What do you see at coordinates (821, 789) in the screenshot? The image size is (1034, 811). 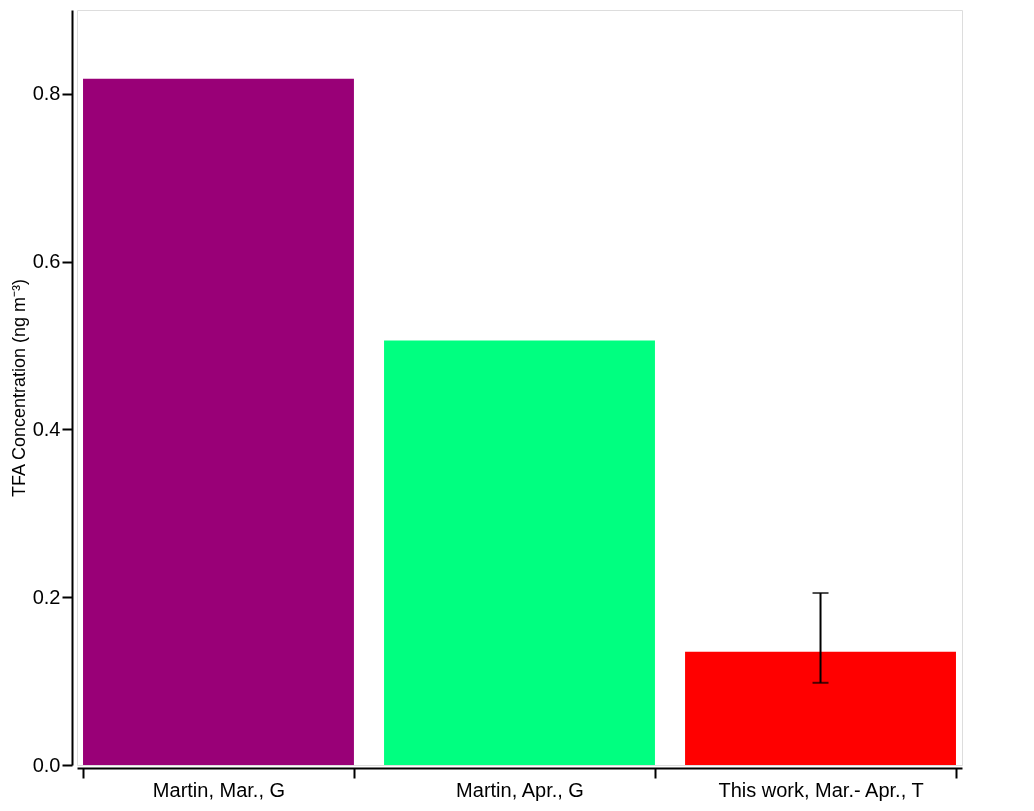 I see `x-tick-label: This work, Mar.- Apr., T` at bounding box center [821, 789].